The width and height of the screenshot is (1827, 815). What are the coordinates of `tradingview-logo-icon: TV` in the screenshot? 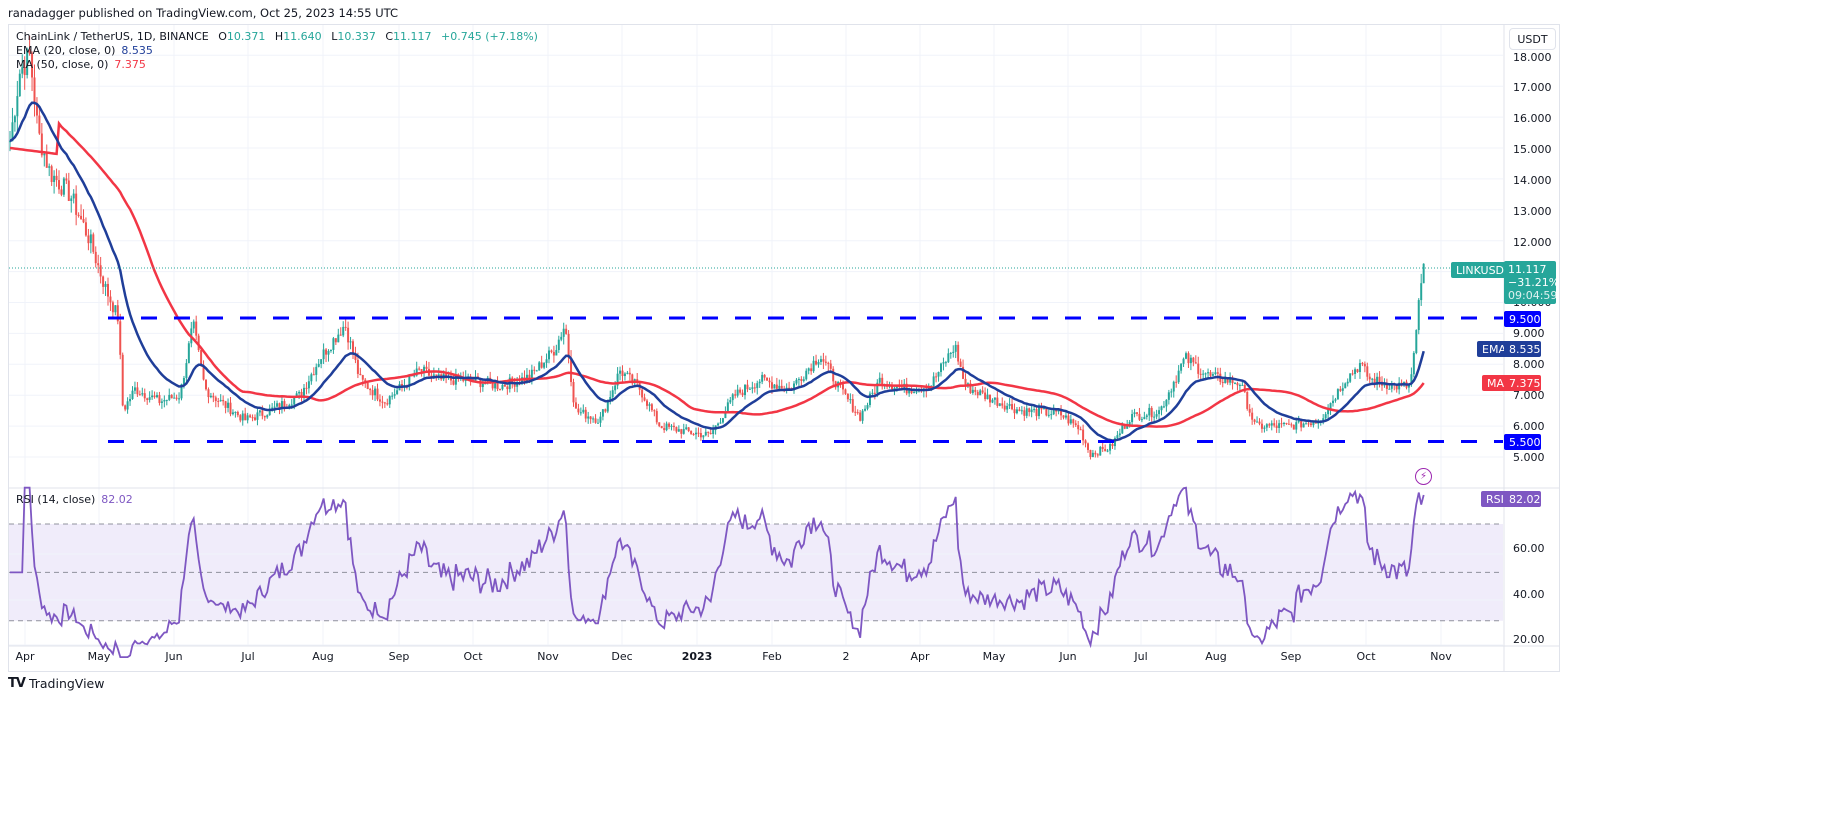 It's located at (17, 683).